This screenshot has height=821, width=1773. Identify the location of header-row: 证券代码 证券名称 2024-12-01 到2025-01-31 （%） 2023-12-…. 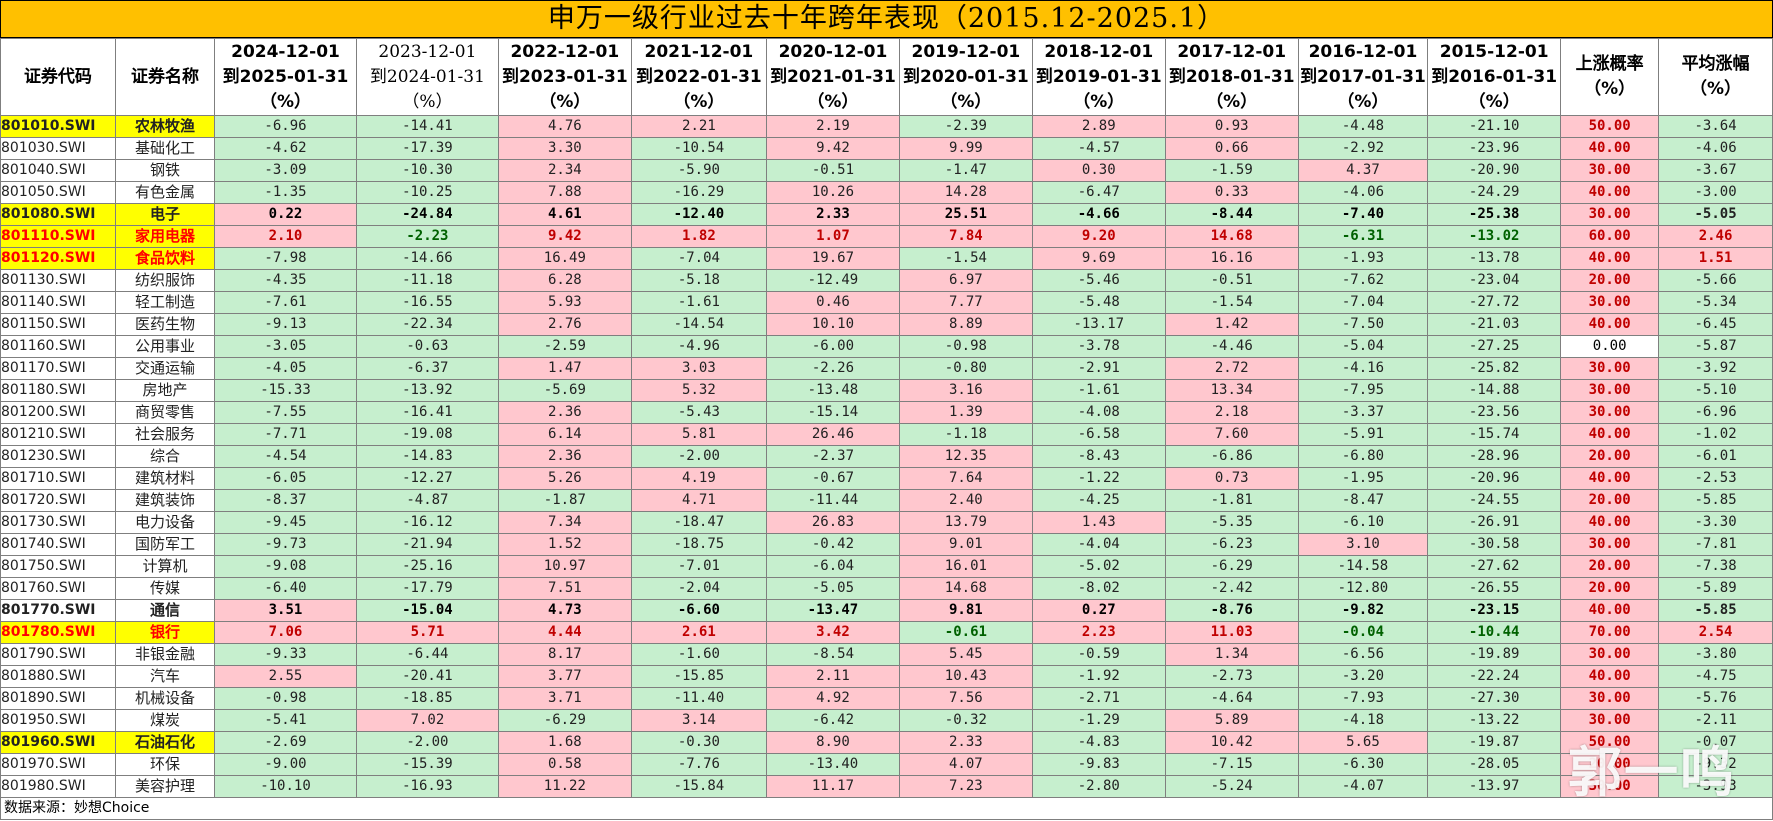
(886, 77).